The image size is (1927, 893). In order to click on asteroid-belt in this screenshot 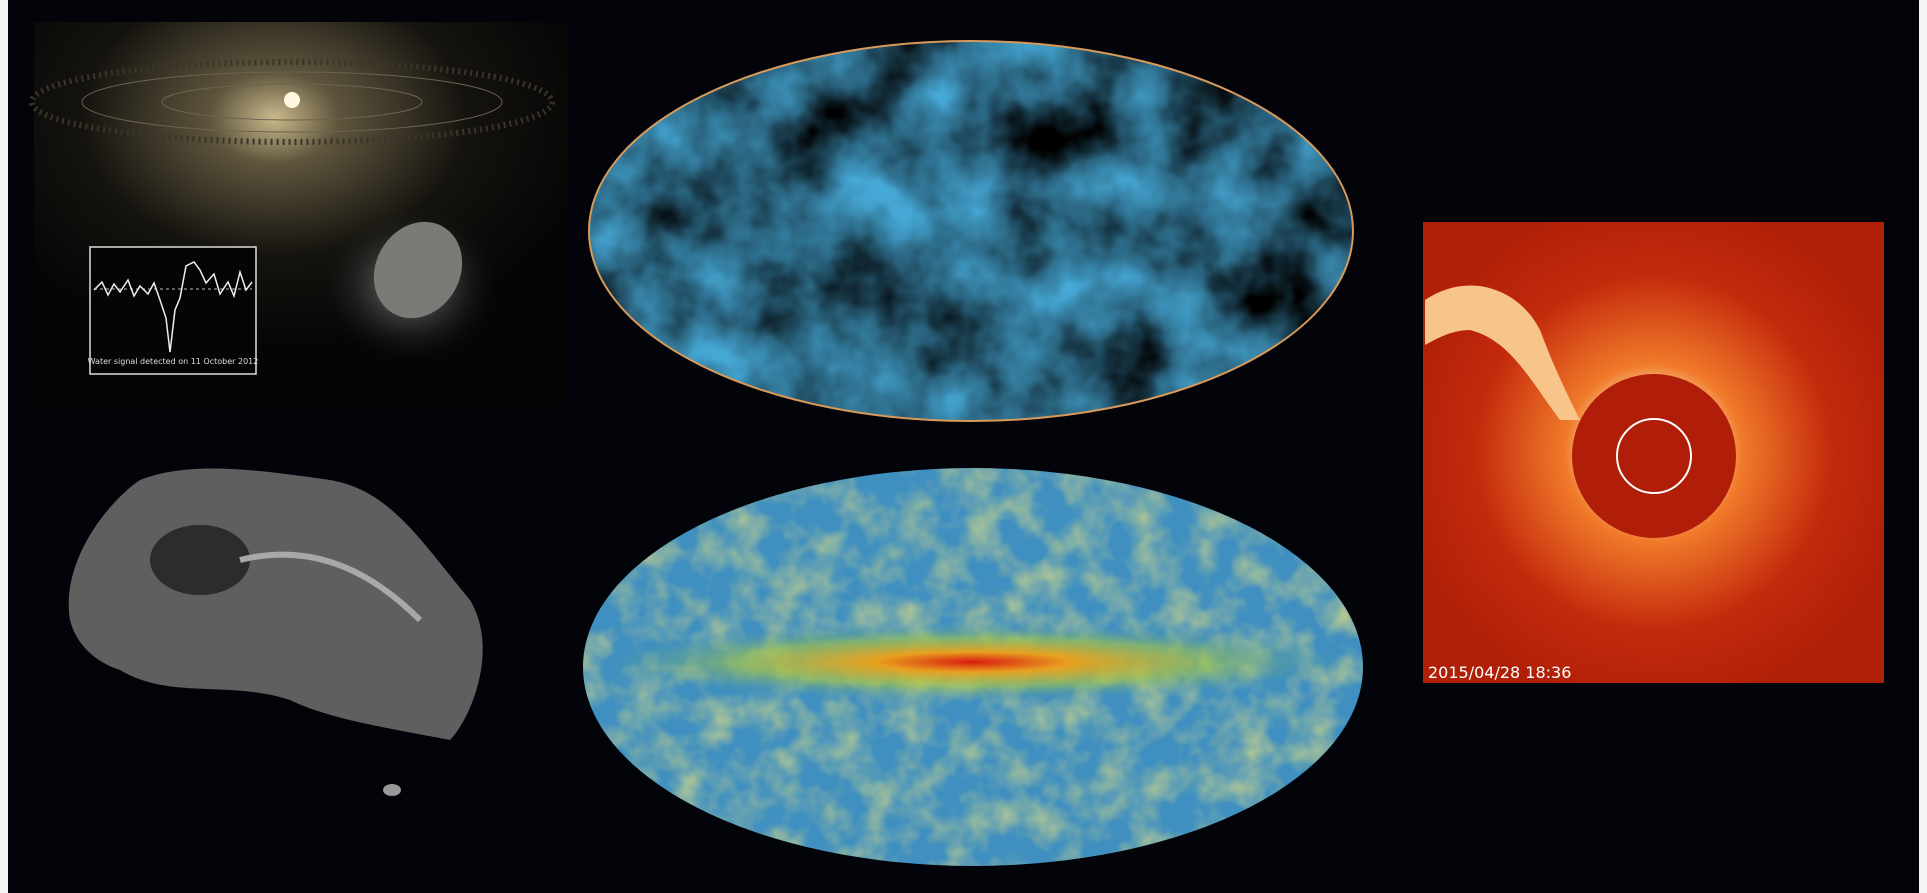, I will do `click(292, 102)`.